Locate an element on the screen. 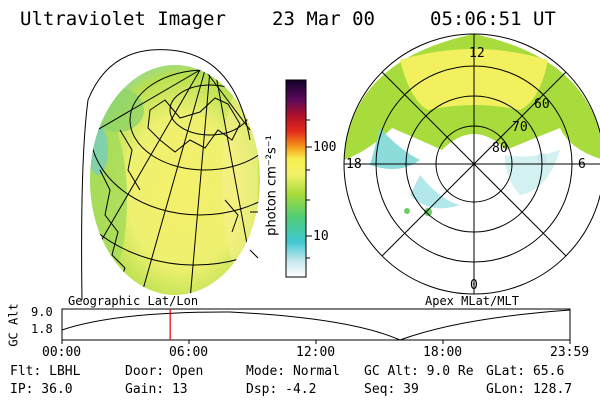 Image resolution: width=600 pixels, height=400 pixels. altitude-xtick-3: 18:00 is located at coordinates (443, 352).